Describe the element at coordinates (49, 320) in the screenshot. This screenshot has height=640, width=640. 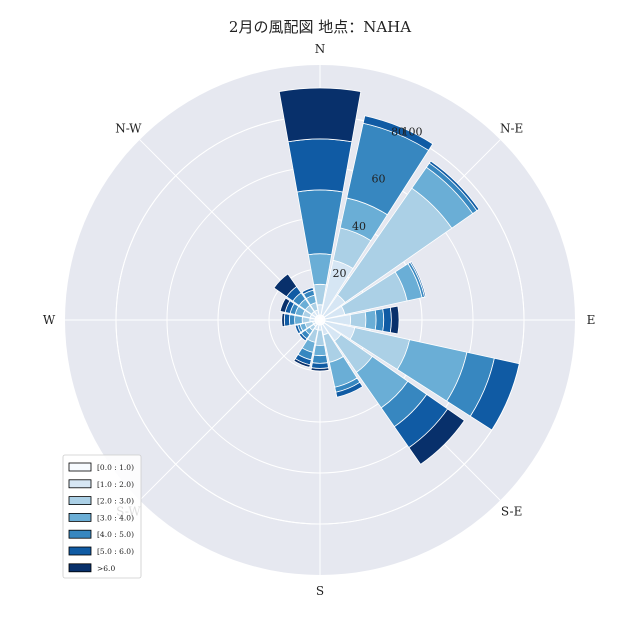
I see `direction-label-w: W` at that location.